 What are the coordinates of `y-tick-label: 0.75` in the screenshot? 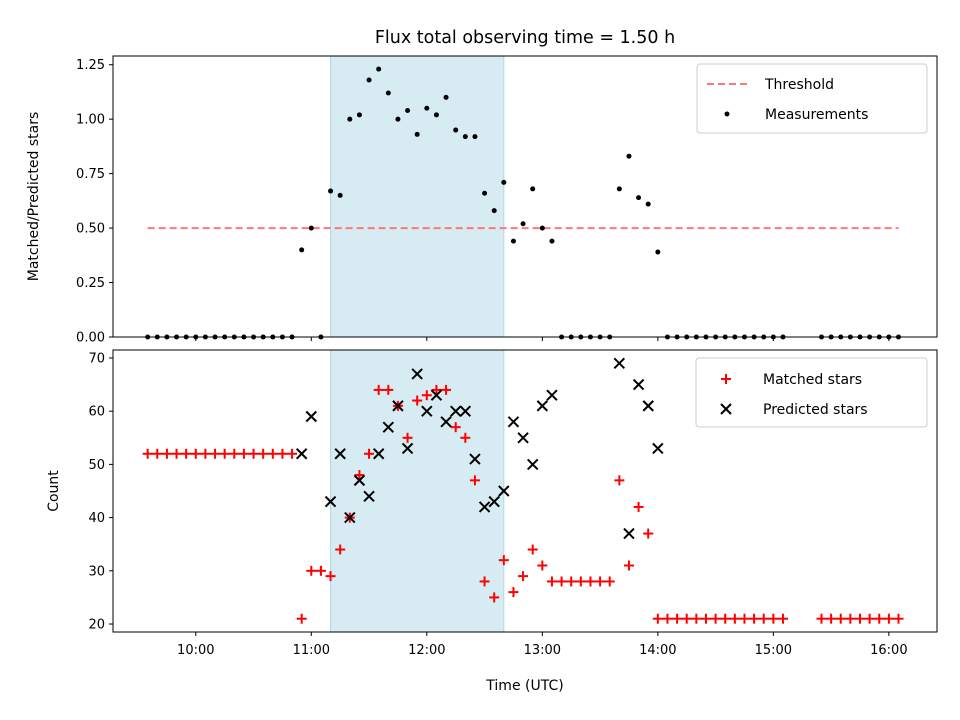 It's located at (90, 174).